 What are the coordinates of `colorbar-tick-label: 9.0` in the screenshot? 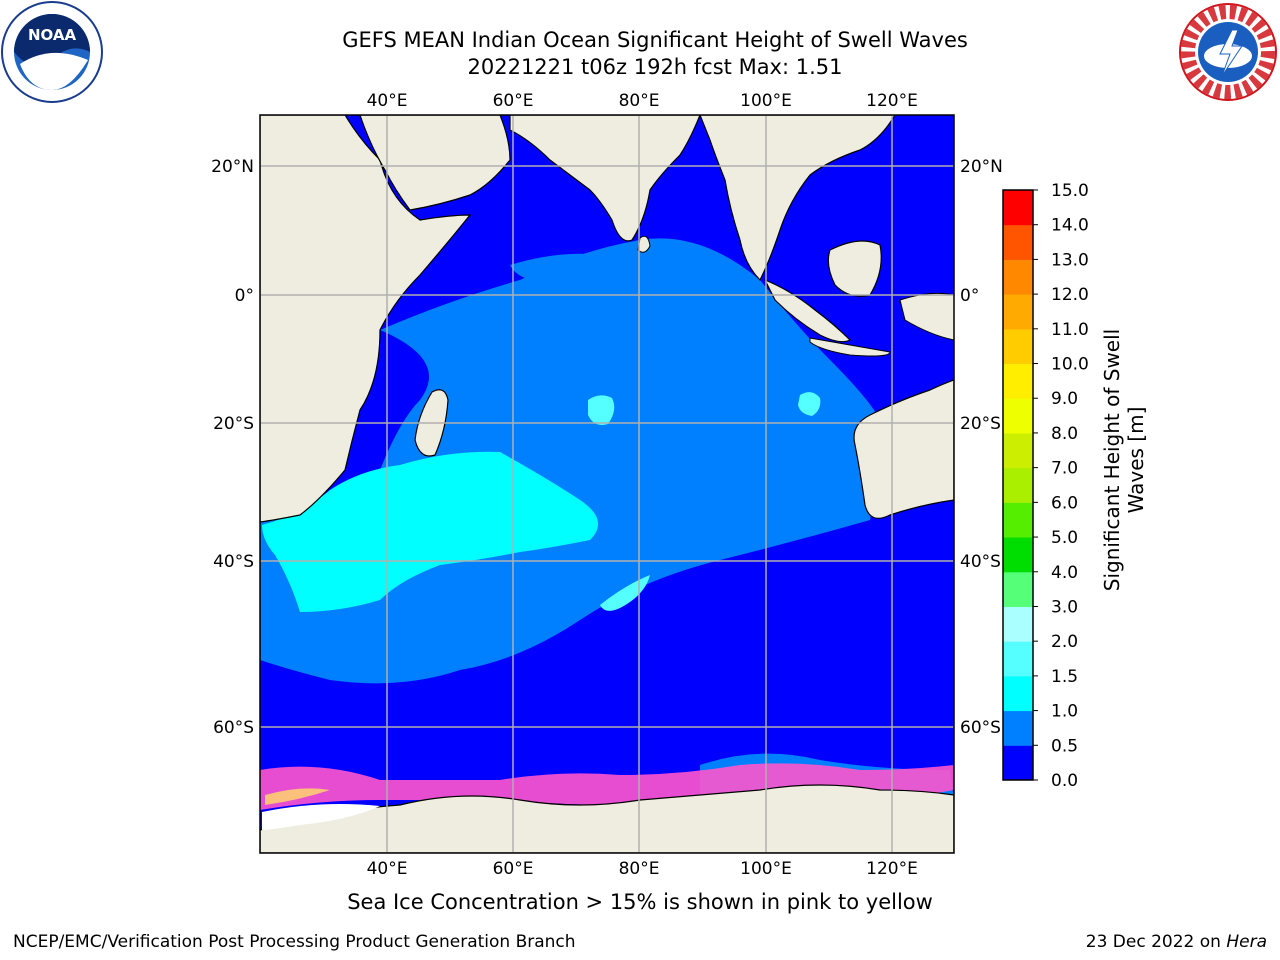 It's located at (1064, 399).